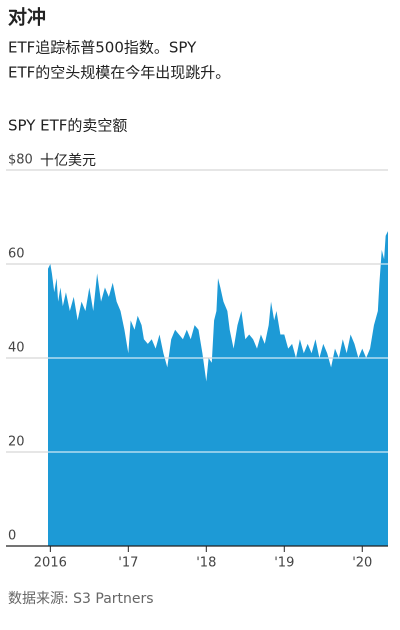 Image resolution: width=400 pixels, height=630 pixels. Describe the element at coordinates (68, 161) in the screenshot. I see `y-unit: 十亿美元` at that location.